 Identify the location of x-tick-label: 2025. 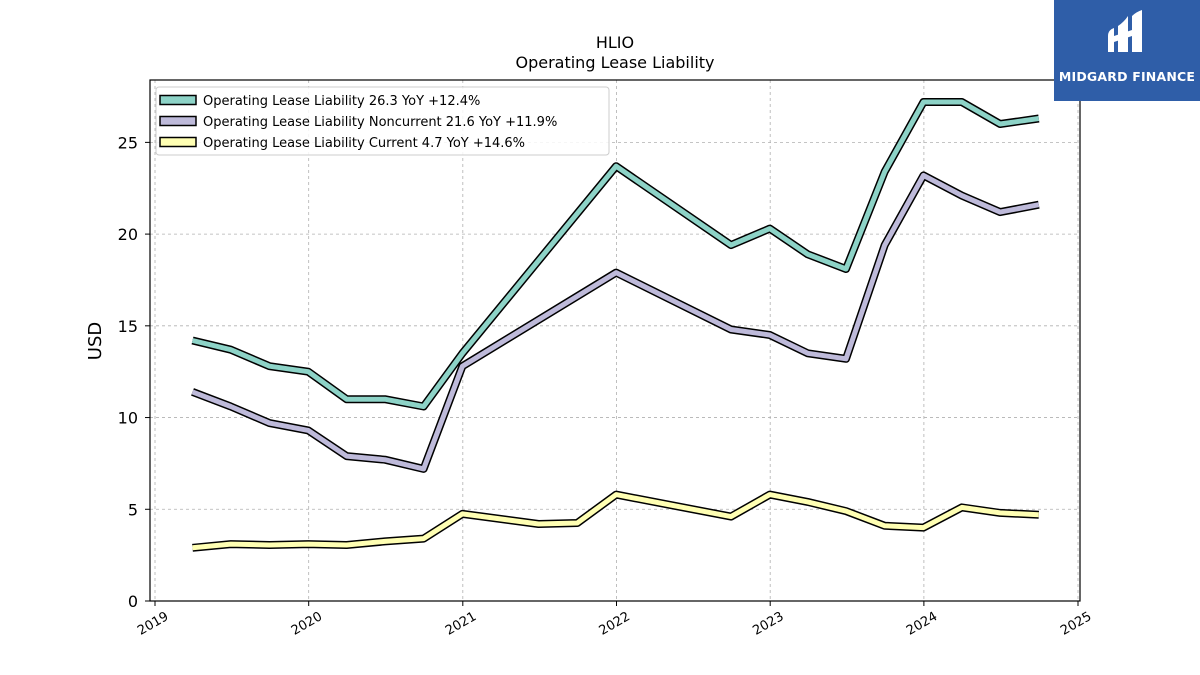
(1076, 624).